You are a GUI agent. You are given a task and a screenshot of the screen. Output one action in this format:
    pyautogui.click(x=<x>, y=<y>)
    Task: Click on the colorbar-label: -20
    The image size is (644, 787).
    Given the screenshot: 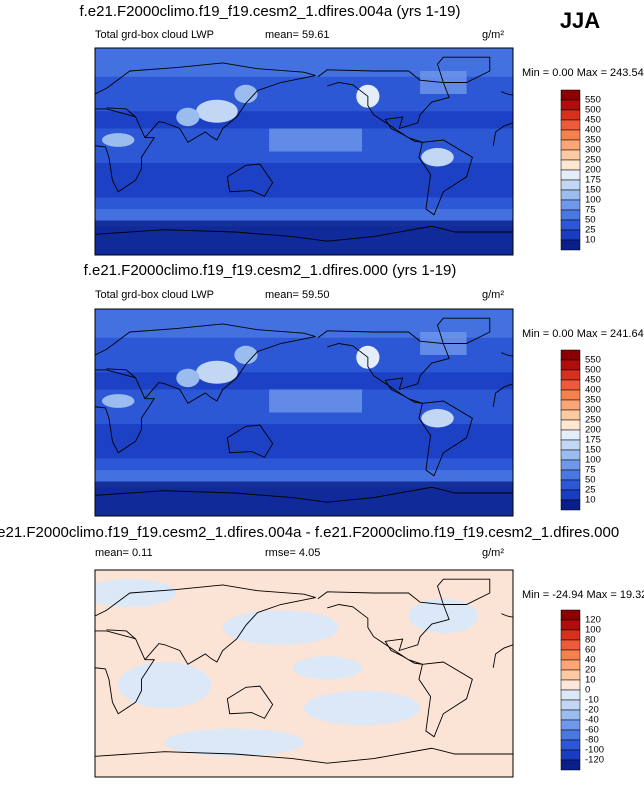 What is the action you would take?
    pyautogui.click(x=592, y=710)
    